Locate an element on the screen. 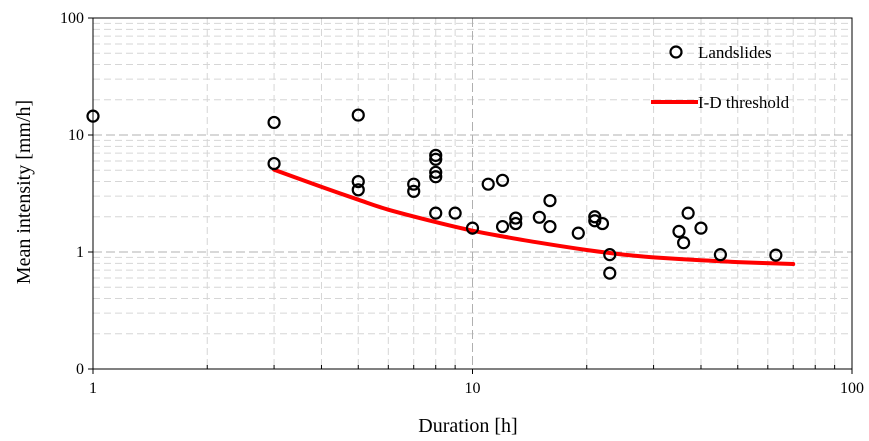 The width and height of the screenshot is (869, 441). legend-label-landslides: Landslides is located at coordinates (735, 52).